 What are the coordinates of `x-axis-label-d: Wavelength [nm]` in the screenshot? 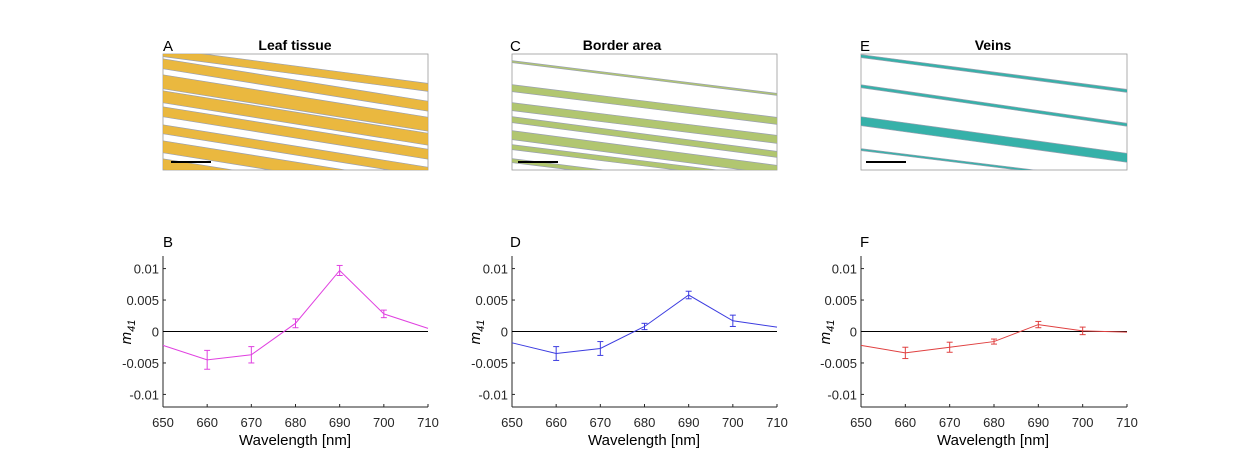 It's located at (644, 440).